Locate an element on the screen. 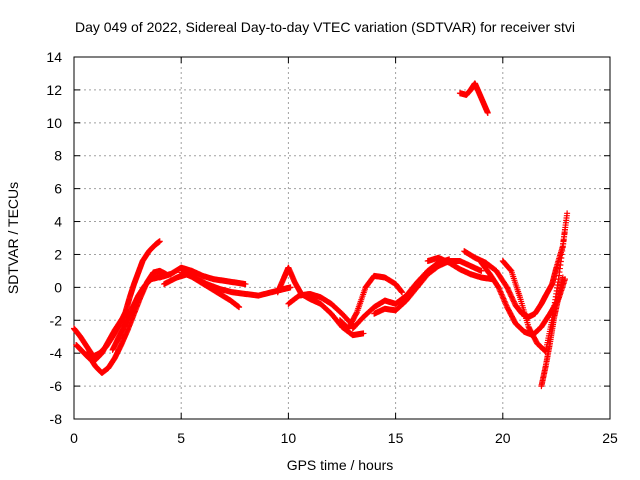 The image size is (640, 480). x-tick-label: 10 is located at coordinates (289, 438).